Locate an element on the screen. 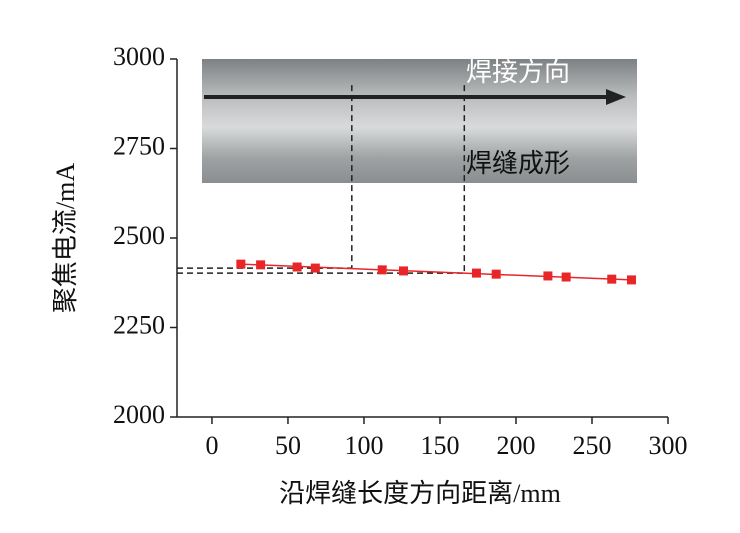 The height and width of the screenshot is (533, 740). x-tick-label: 100 is located at coordinates (363, 445).